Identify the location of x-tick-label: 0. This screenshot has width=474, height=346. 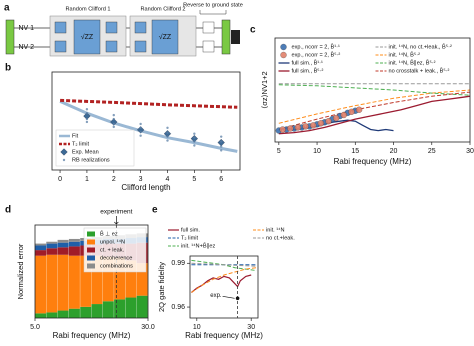
(60, 179).